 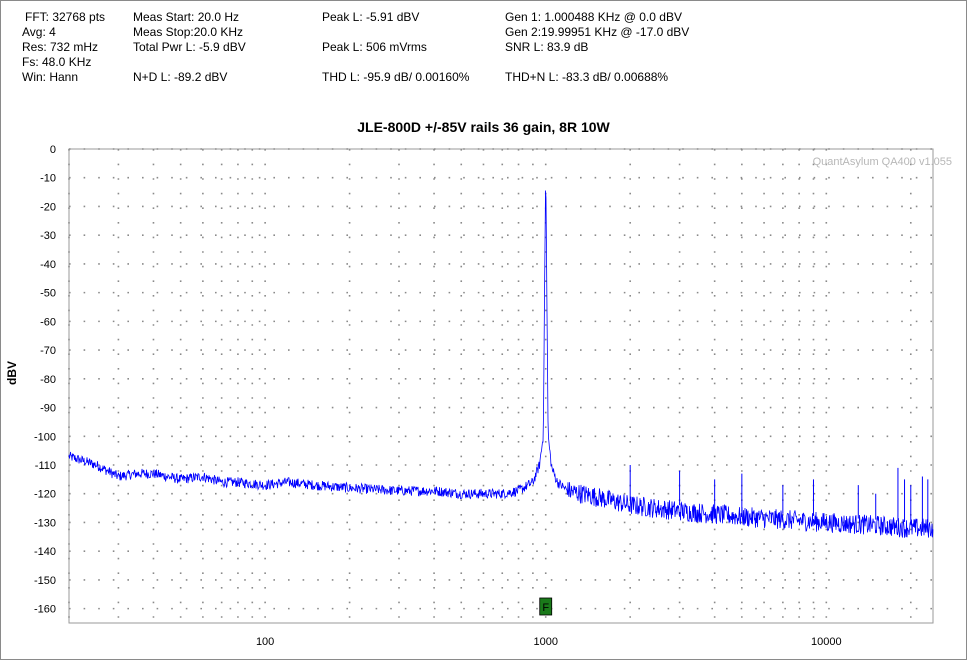 I want to click on y-tick-label: -130, so click(x=45, y=523).